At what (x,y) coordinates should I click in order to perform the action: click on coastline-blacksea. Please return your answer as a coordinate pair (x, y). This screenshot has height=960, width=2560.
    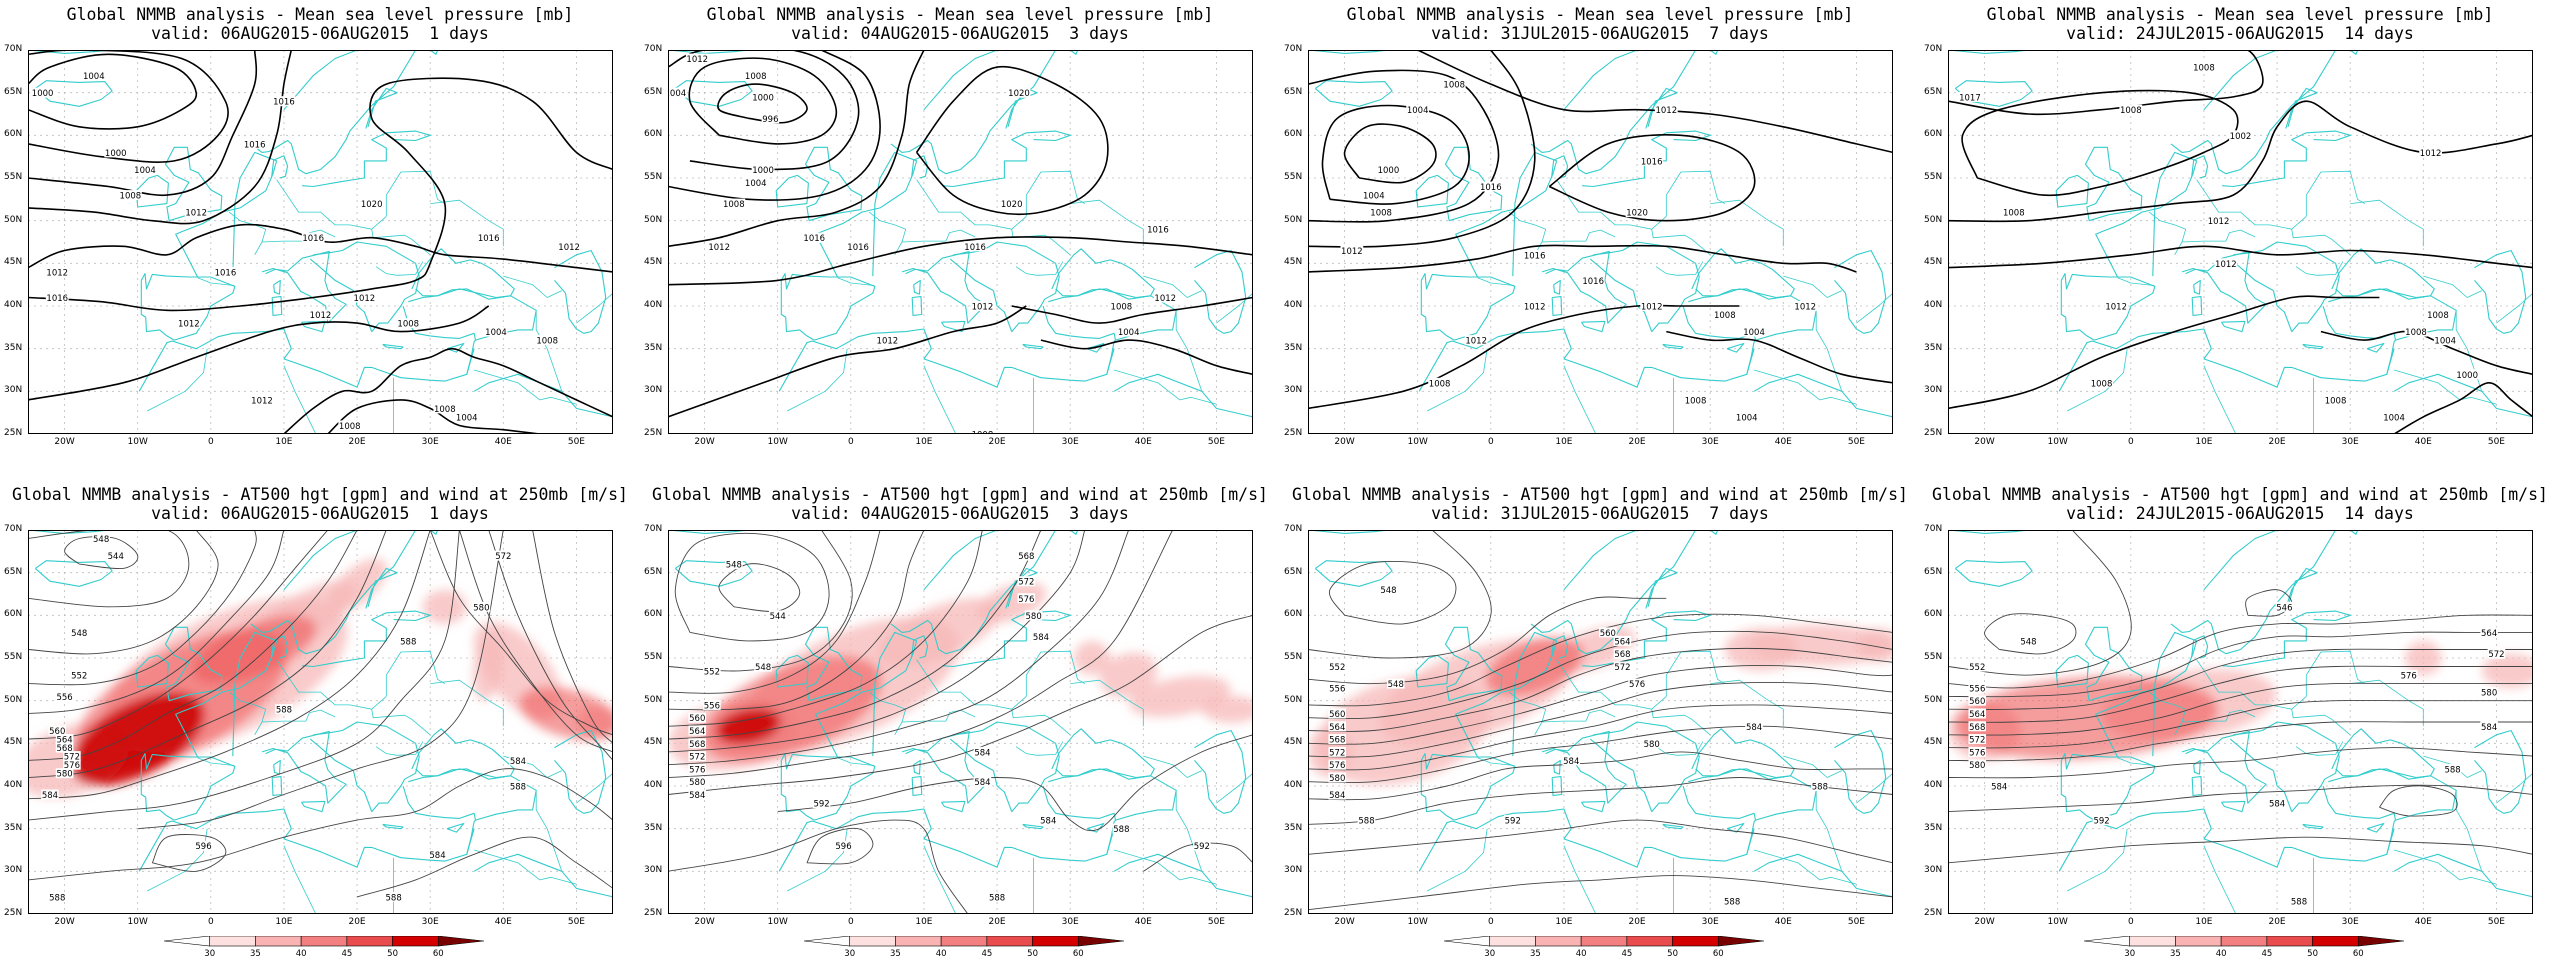
    Looking at the image, I should click on (1103, 273).